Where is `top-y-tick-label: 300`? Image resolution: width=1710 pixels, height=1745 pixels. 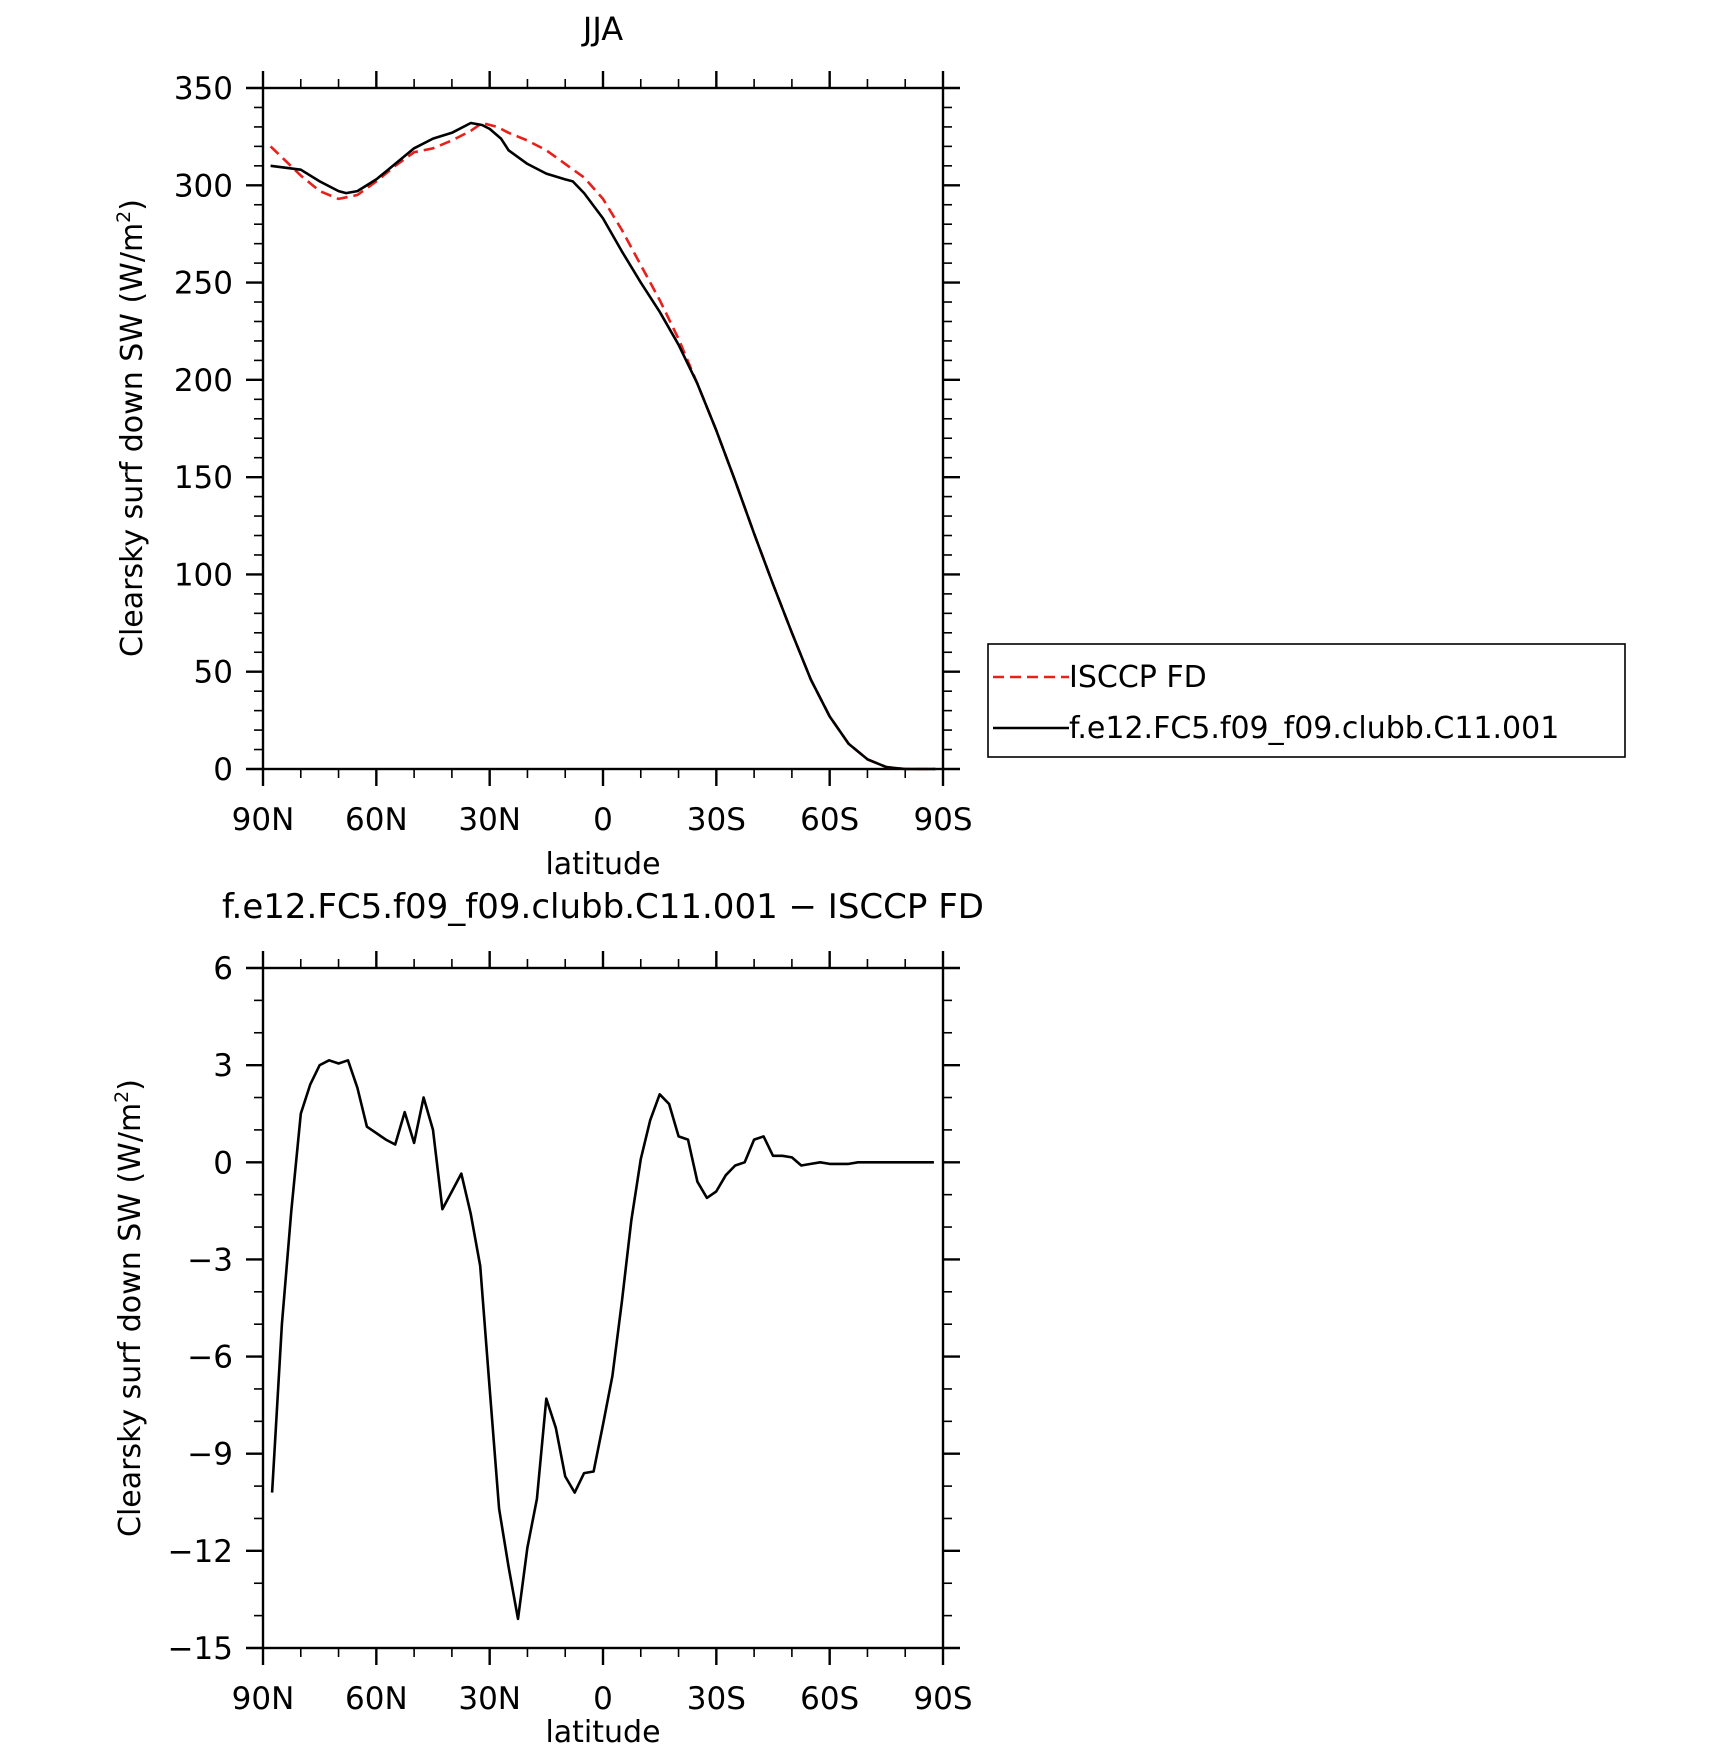 top-y-tick-label: 300 is located at coordinates (203, 186).